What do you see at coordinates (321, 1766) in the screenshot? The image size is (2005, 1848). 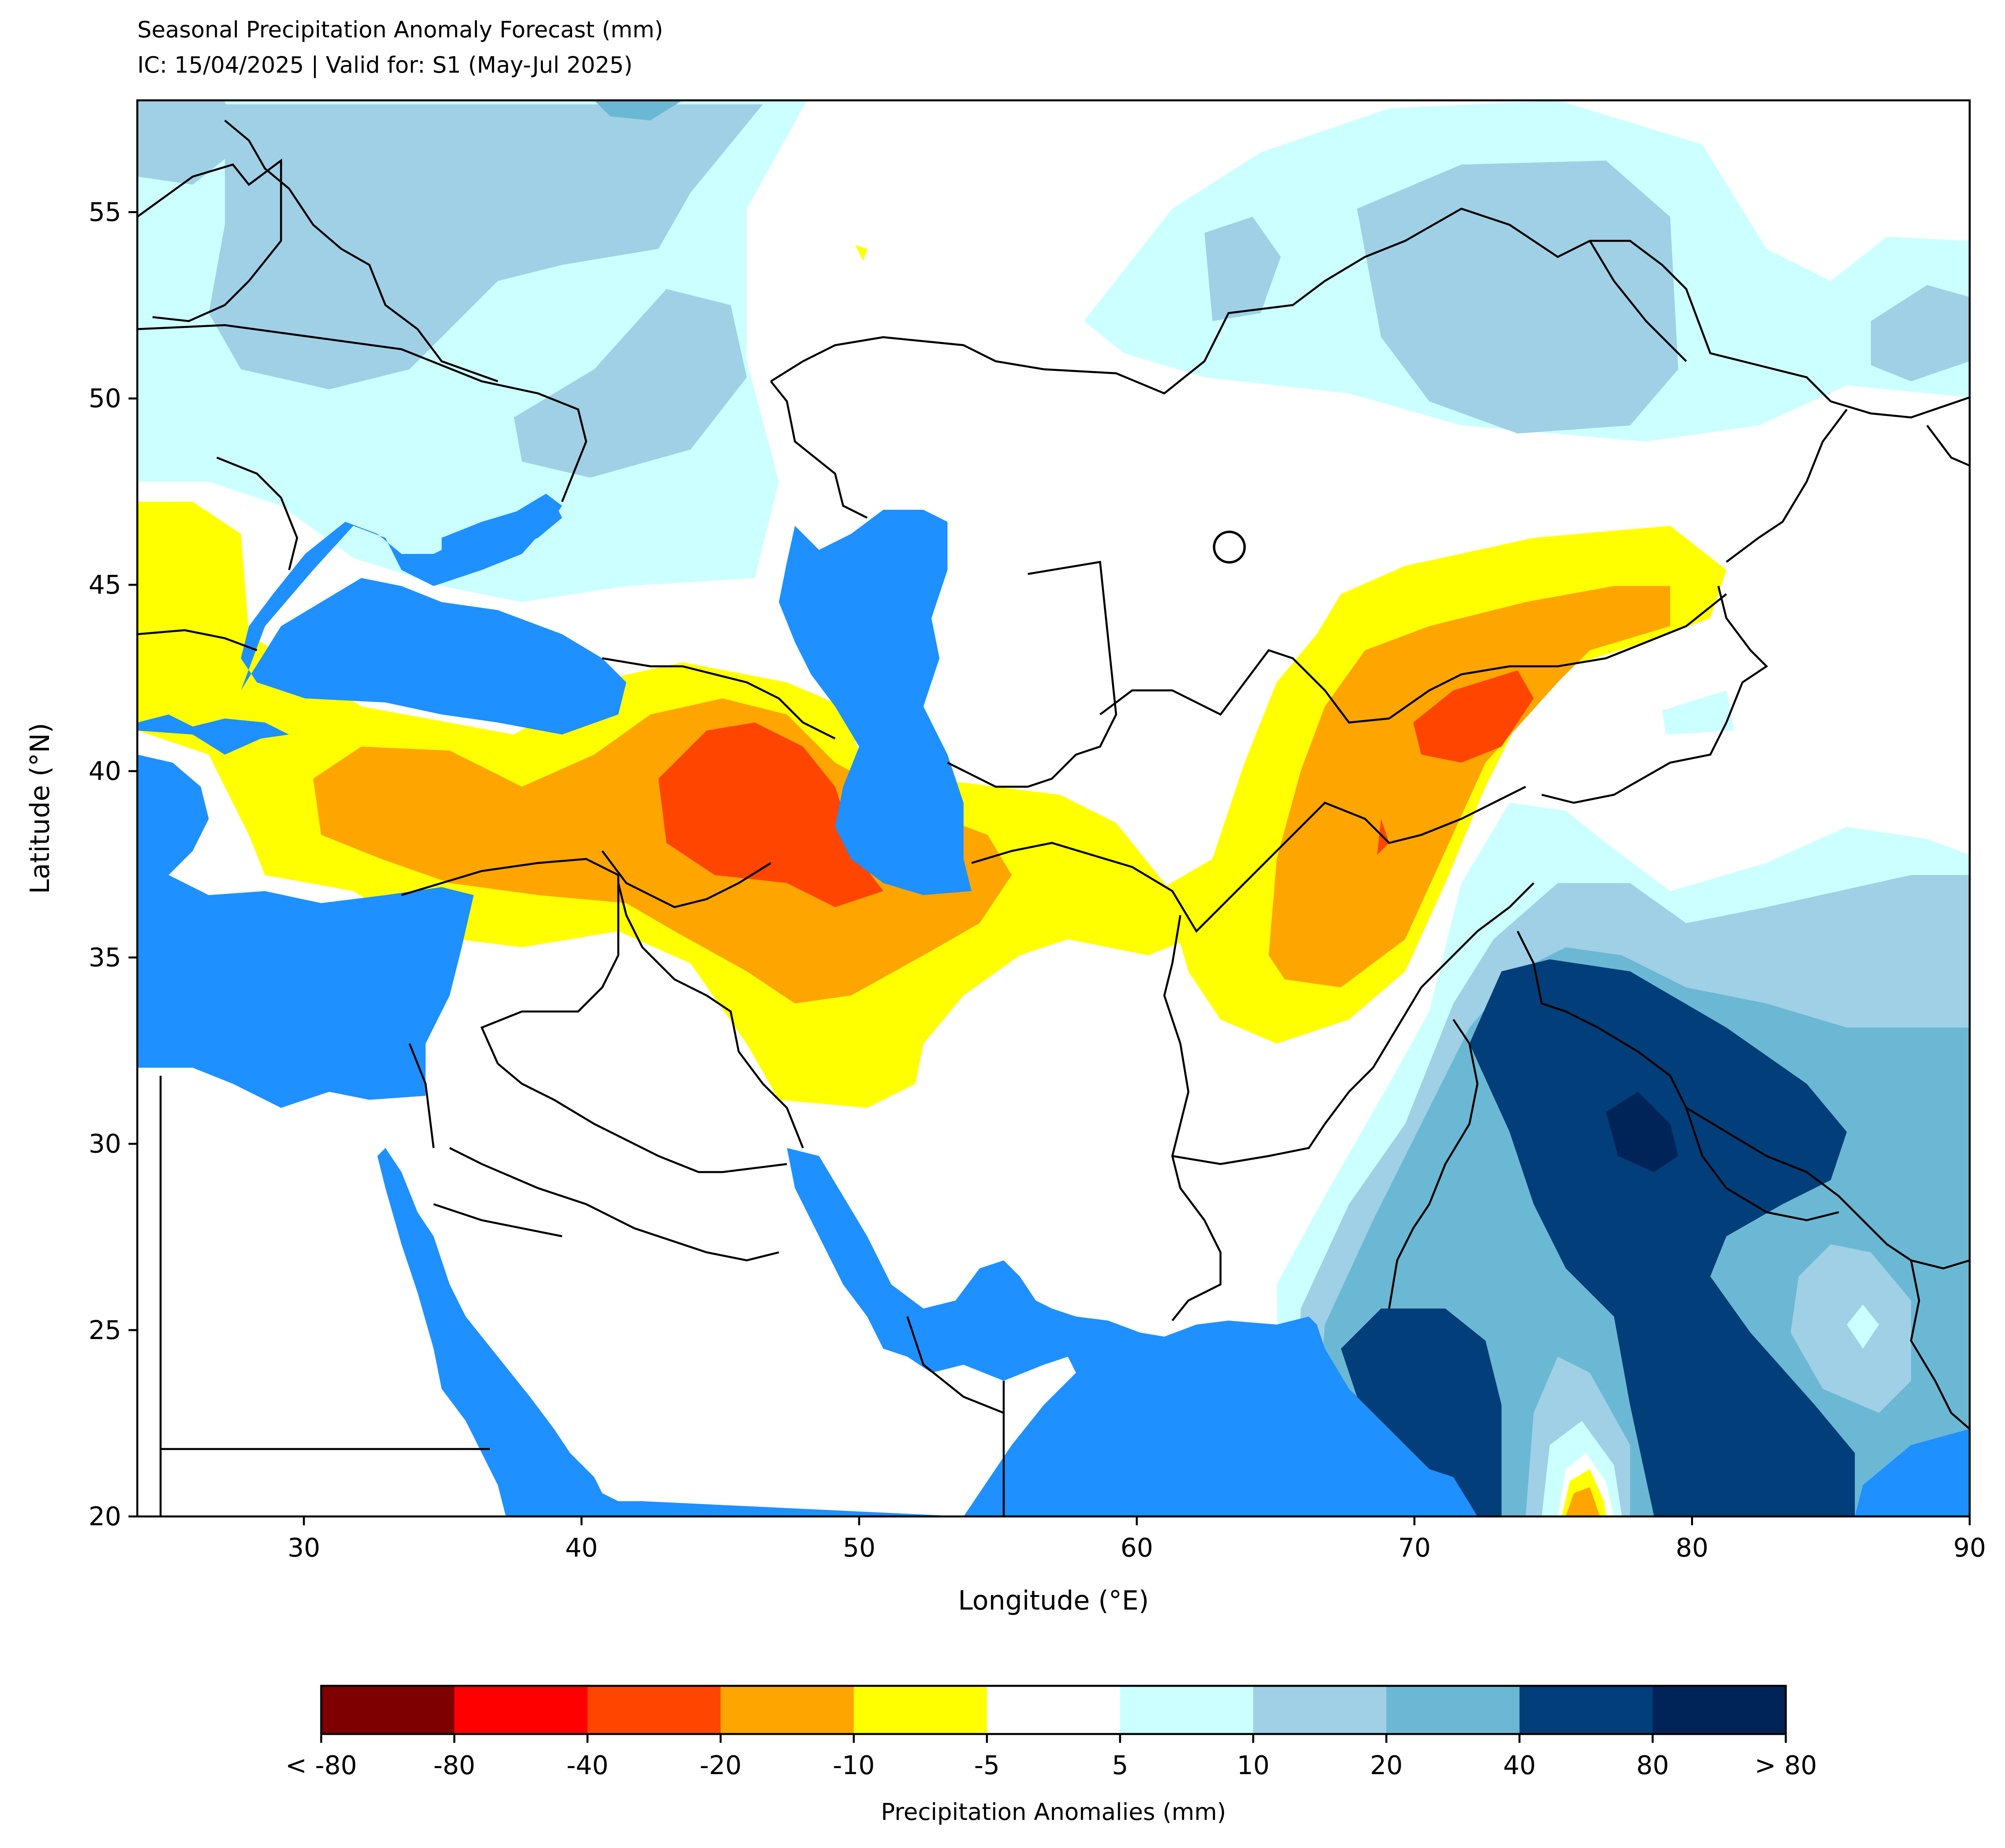 I see `colorbar-tick-label: < -80` at bounding box center [321, 1766].